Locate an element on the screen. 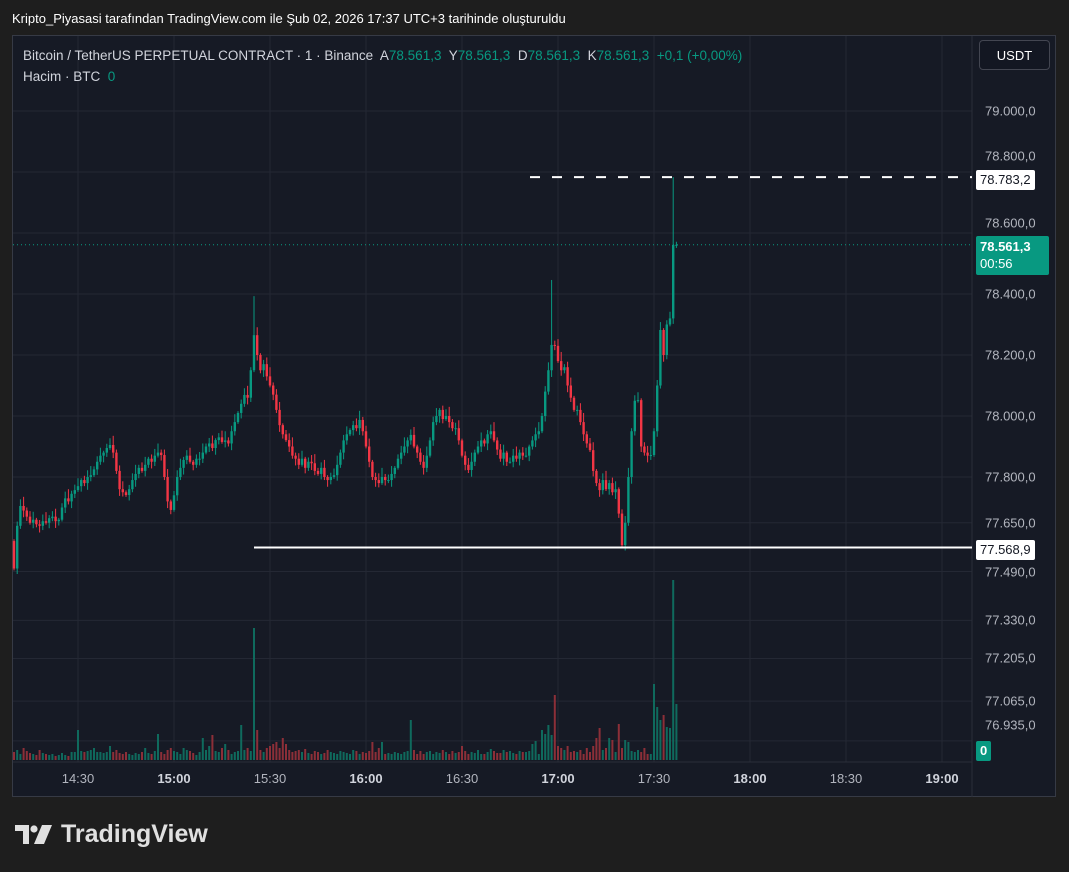 The width and height of the screenshot is (1069, 872). volume-label: Hacim · BTC is located at coordinates (62, 76).